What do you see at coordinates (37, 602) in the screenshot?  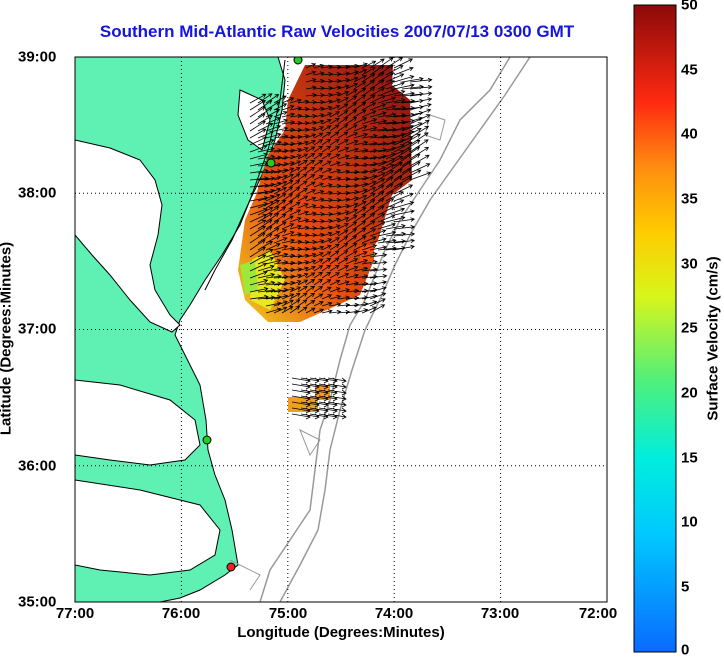 I see `y-tick-label: 35:00` at bounding box center [37, 602].